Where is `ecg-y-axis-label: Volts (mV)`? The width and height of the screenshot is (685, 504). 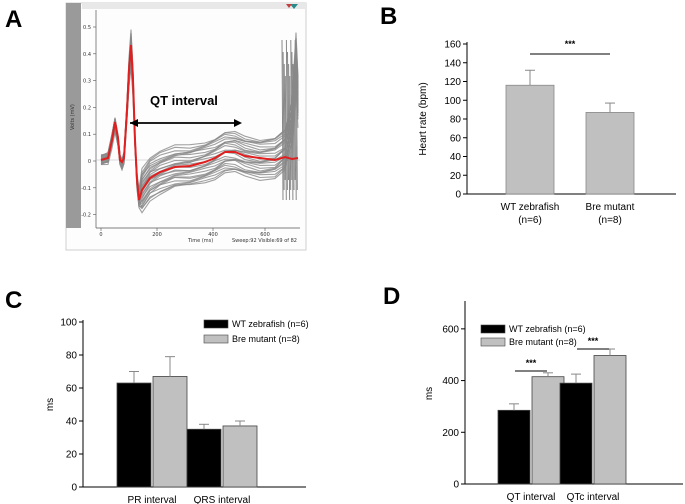 ecg-y-axis-label: Volts (mV) is located at coordinates (73, 117).